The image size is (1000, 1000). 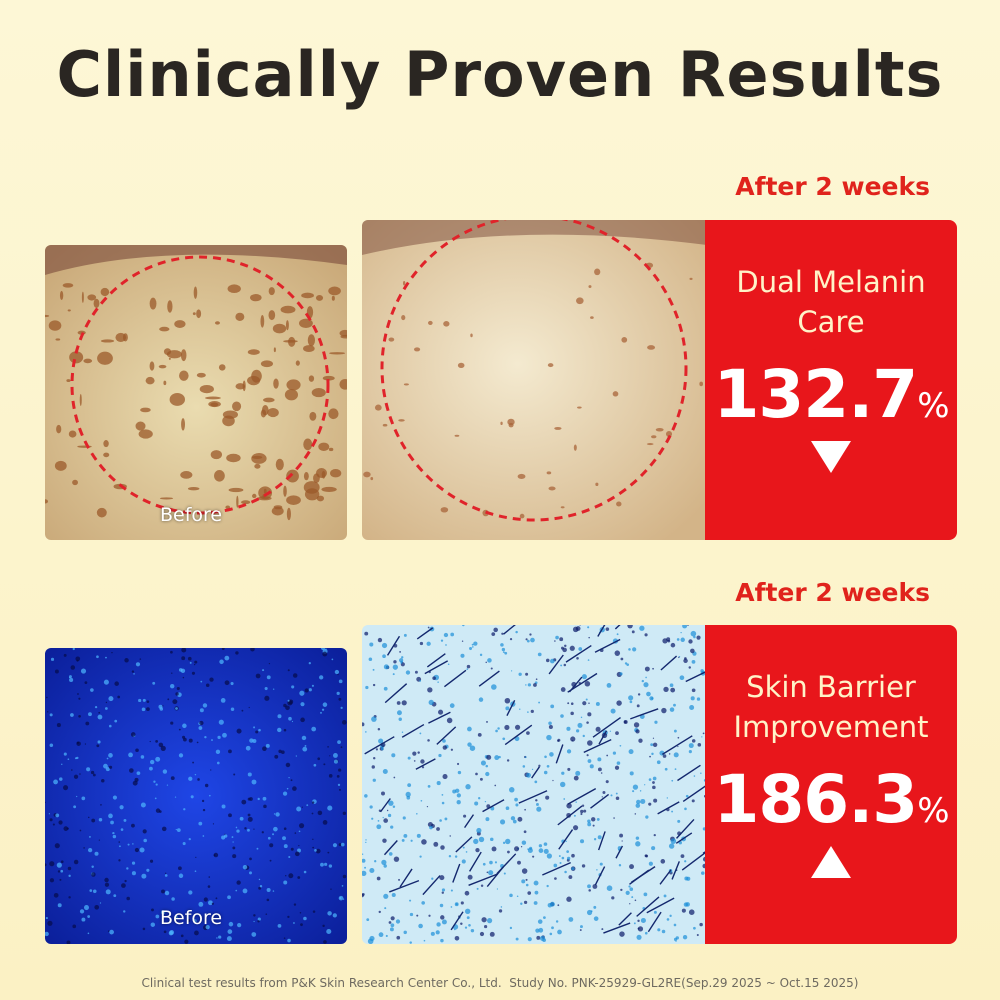 What do you see at coordinates (534, 784) in the screenshot?
I see `scan` at bounding box center [534, 784].